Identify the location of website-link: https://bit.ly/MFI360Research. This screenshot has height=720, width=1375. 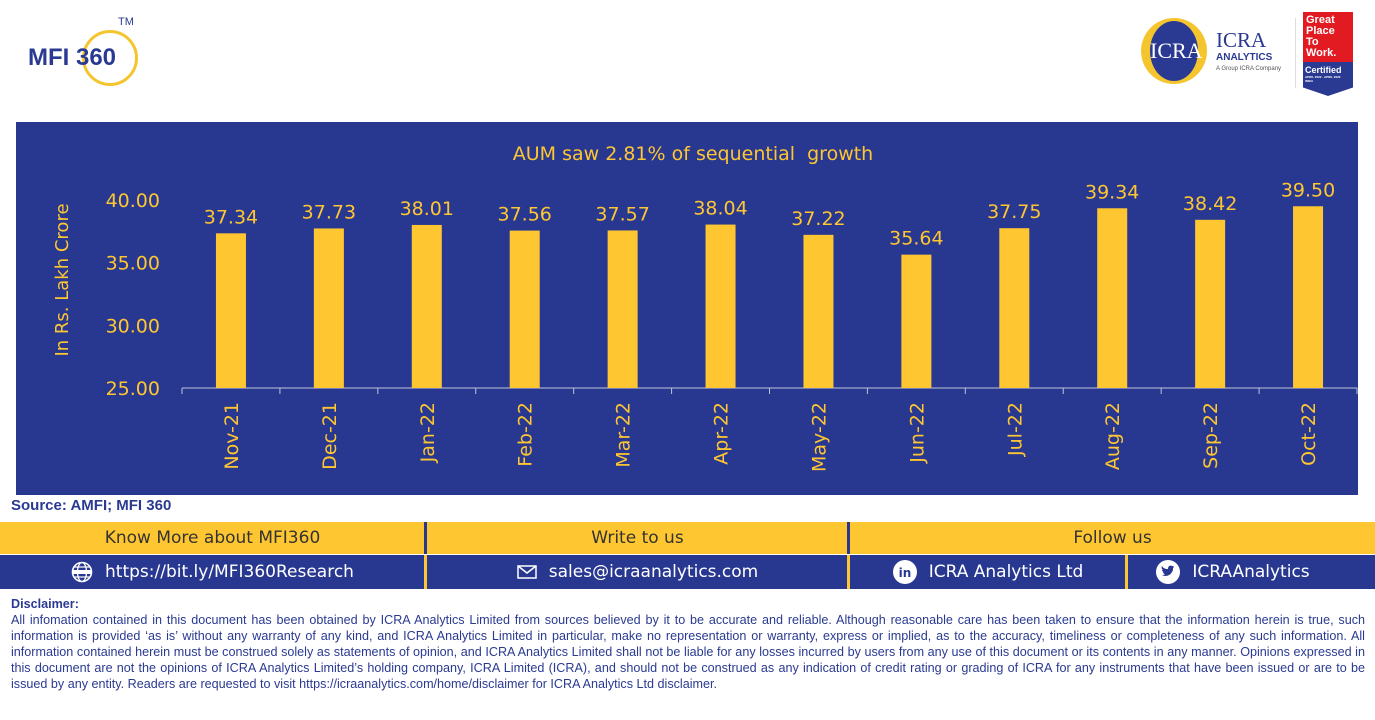
(212, 572).